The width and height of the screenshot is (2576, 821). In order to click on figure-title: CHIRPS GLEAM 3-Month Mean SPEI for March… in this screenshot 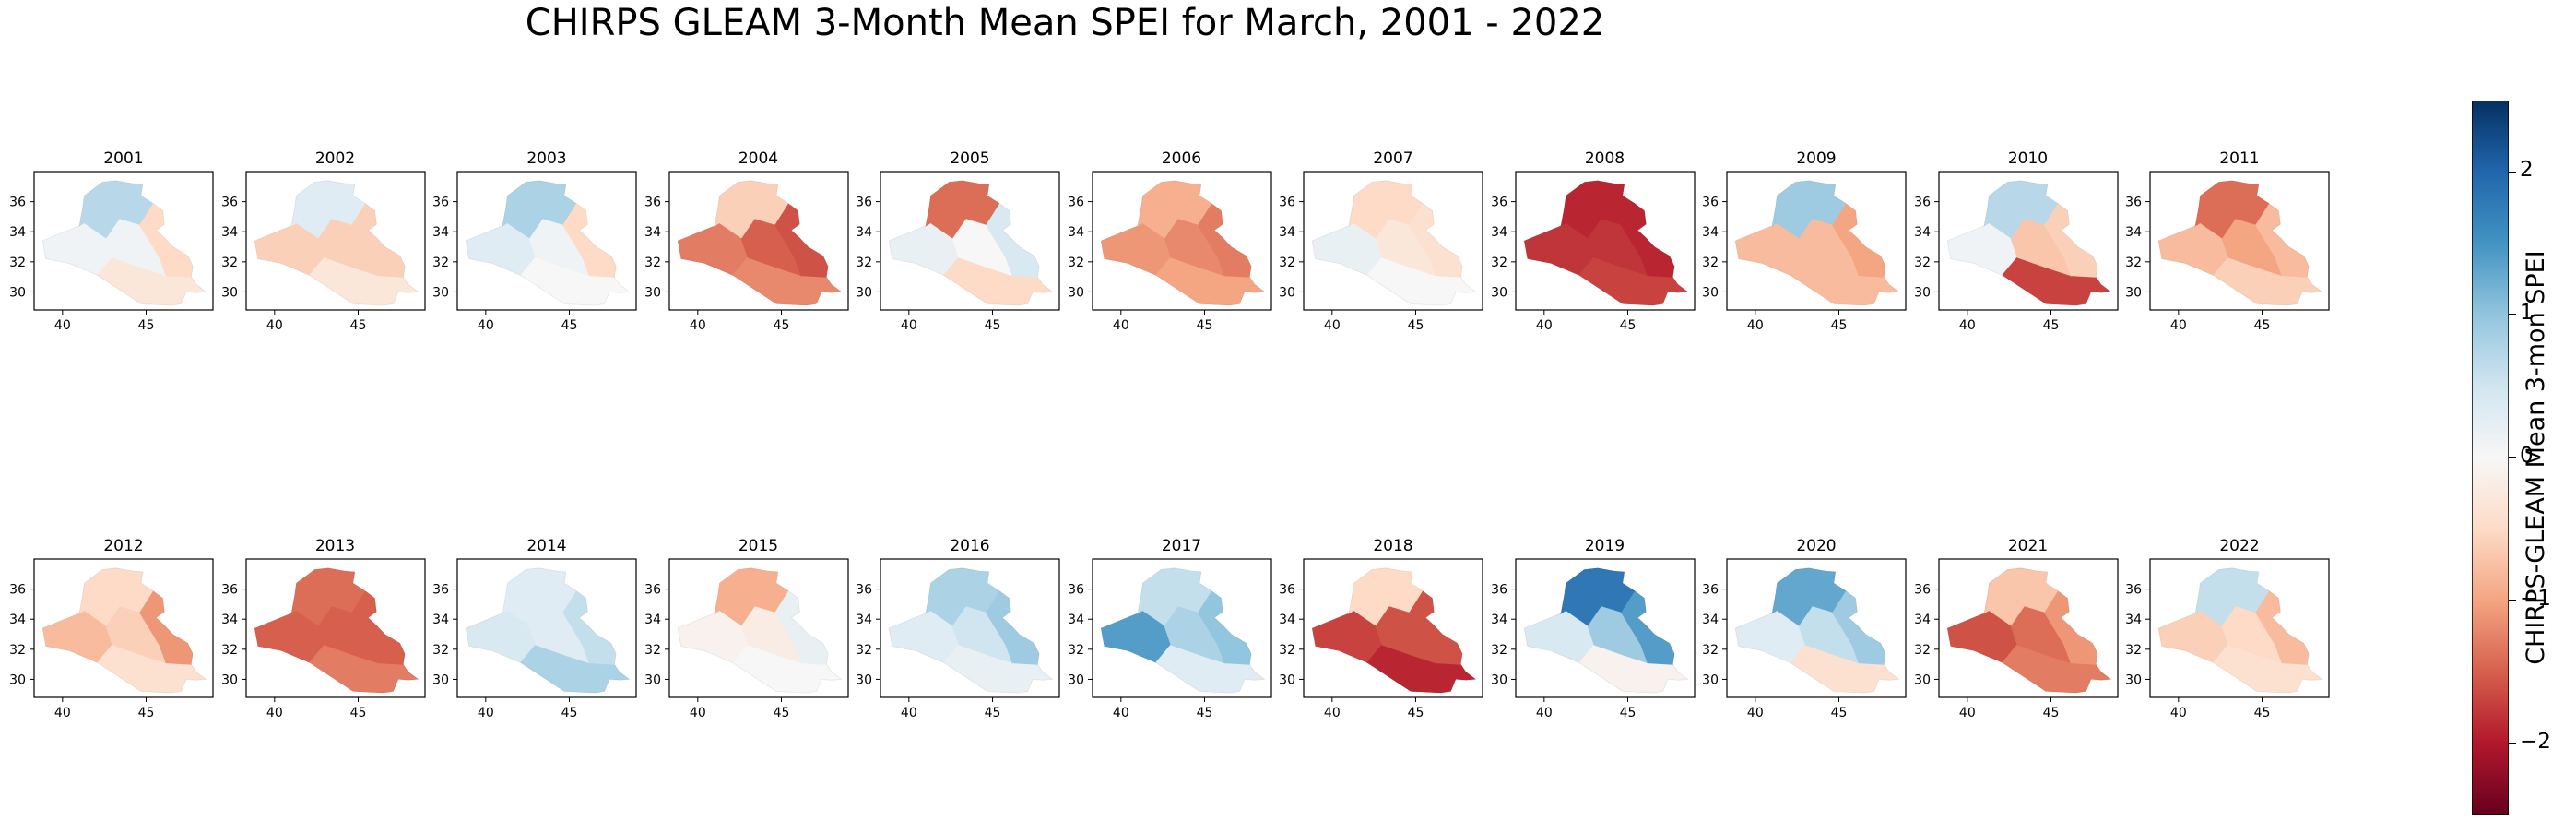, I will do `click(1065, 23)`.